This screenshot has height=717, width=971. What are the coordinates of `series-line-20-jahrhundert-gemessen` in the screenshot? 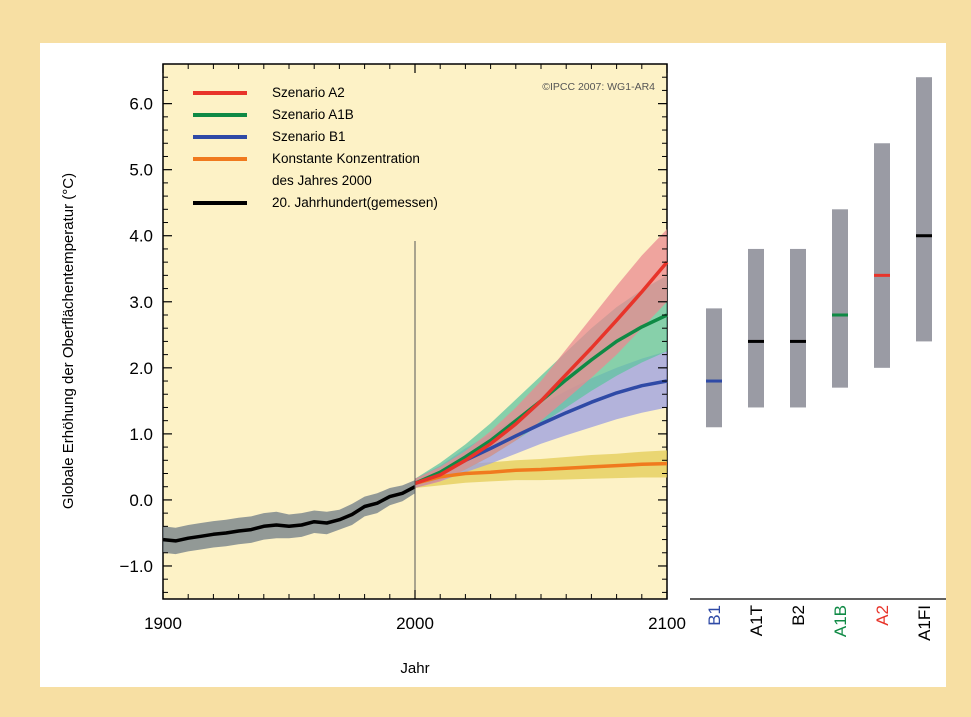 It's located at (289, 514).